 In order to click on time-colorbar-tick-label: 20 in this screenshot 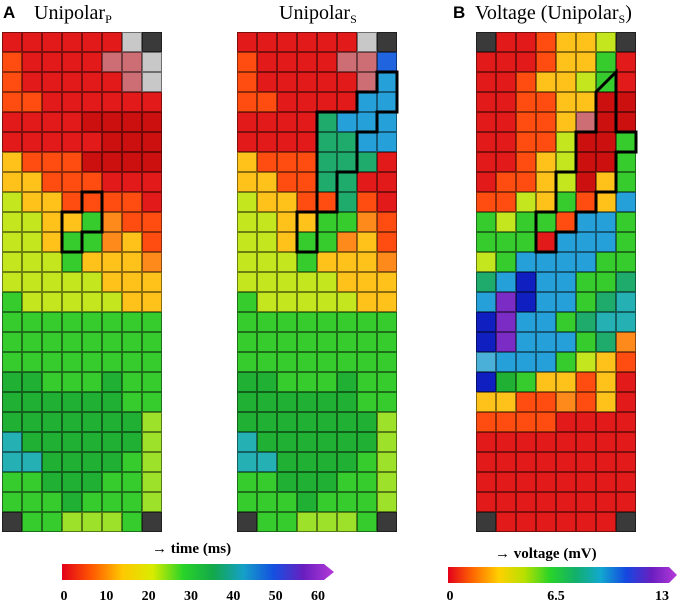, I will do `click(148, 596)`.